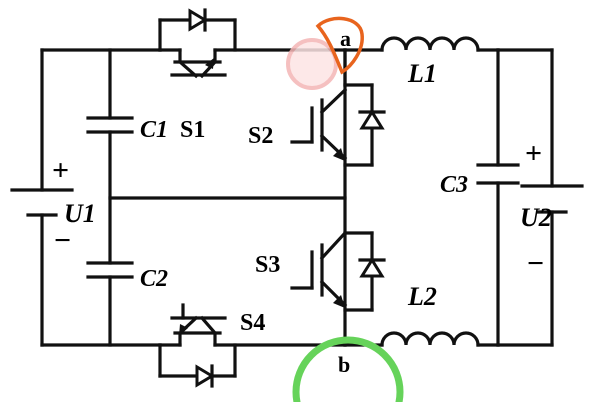 The height and width of the screenshot is (402, 604). What do you see at coordinates (552, 199) in the screenshot?
I see `battery-u2` at bounding box center [552, 199].